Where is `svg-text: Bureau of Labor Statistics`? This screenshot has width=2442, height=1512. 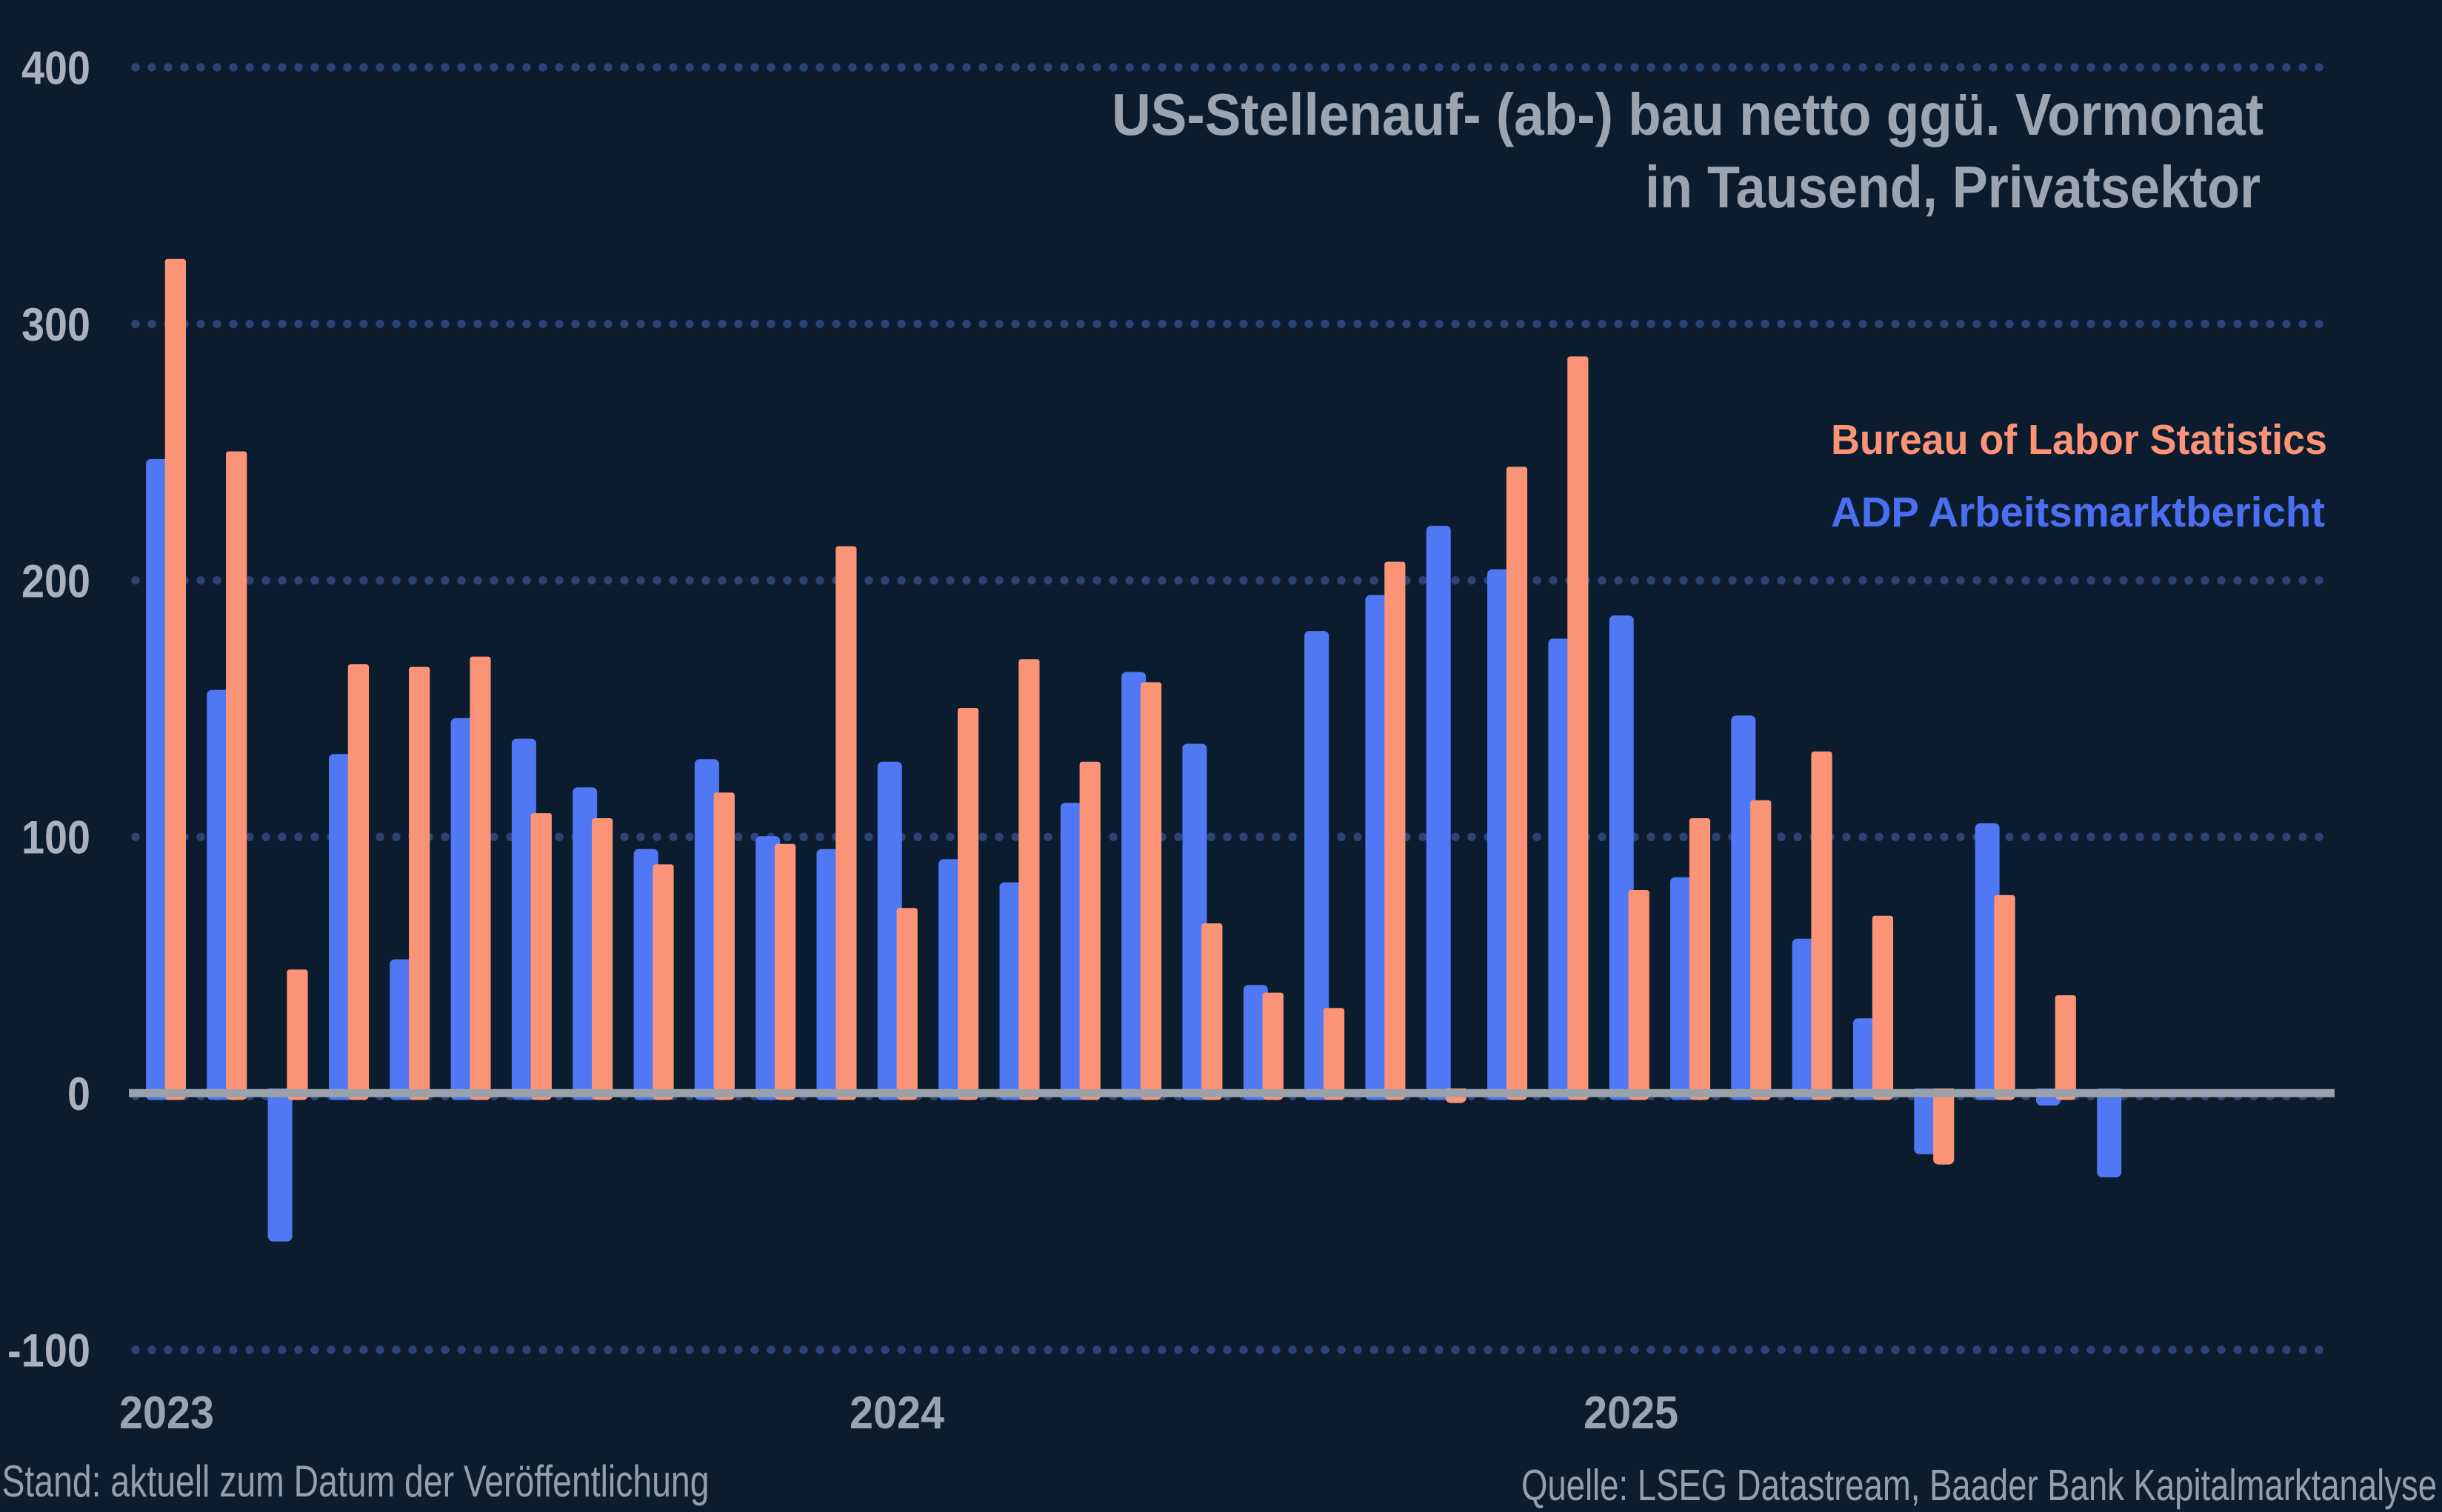
svg-text: Bureau of Labor Statistics is located at coordinates (2079, 440).